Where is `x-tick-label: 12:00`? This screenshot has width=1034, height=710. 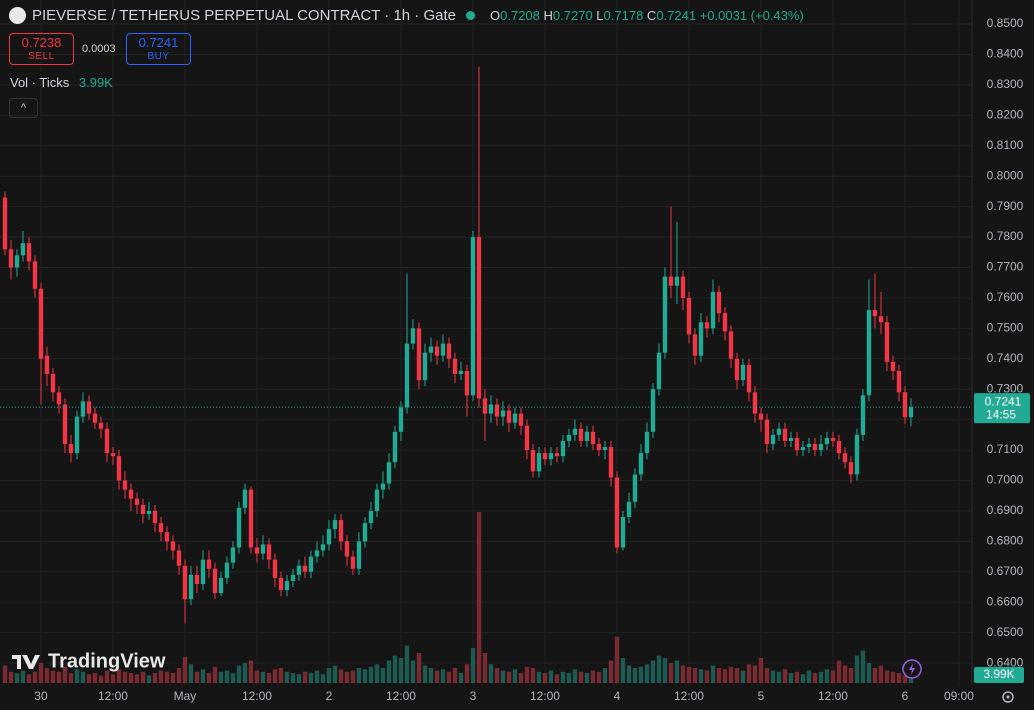
x-tick-label: 12:00 is located at coordinates (545, 696).